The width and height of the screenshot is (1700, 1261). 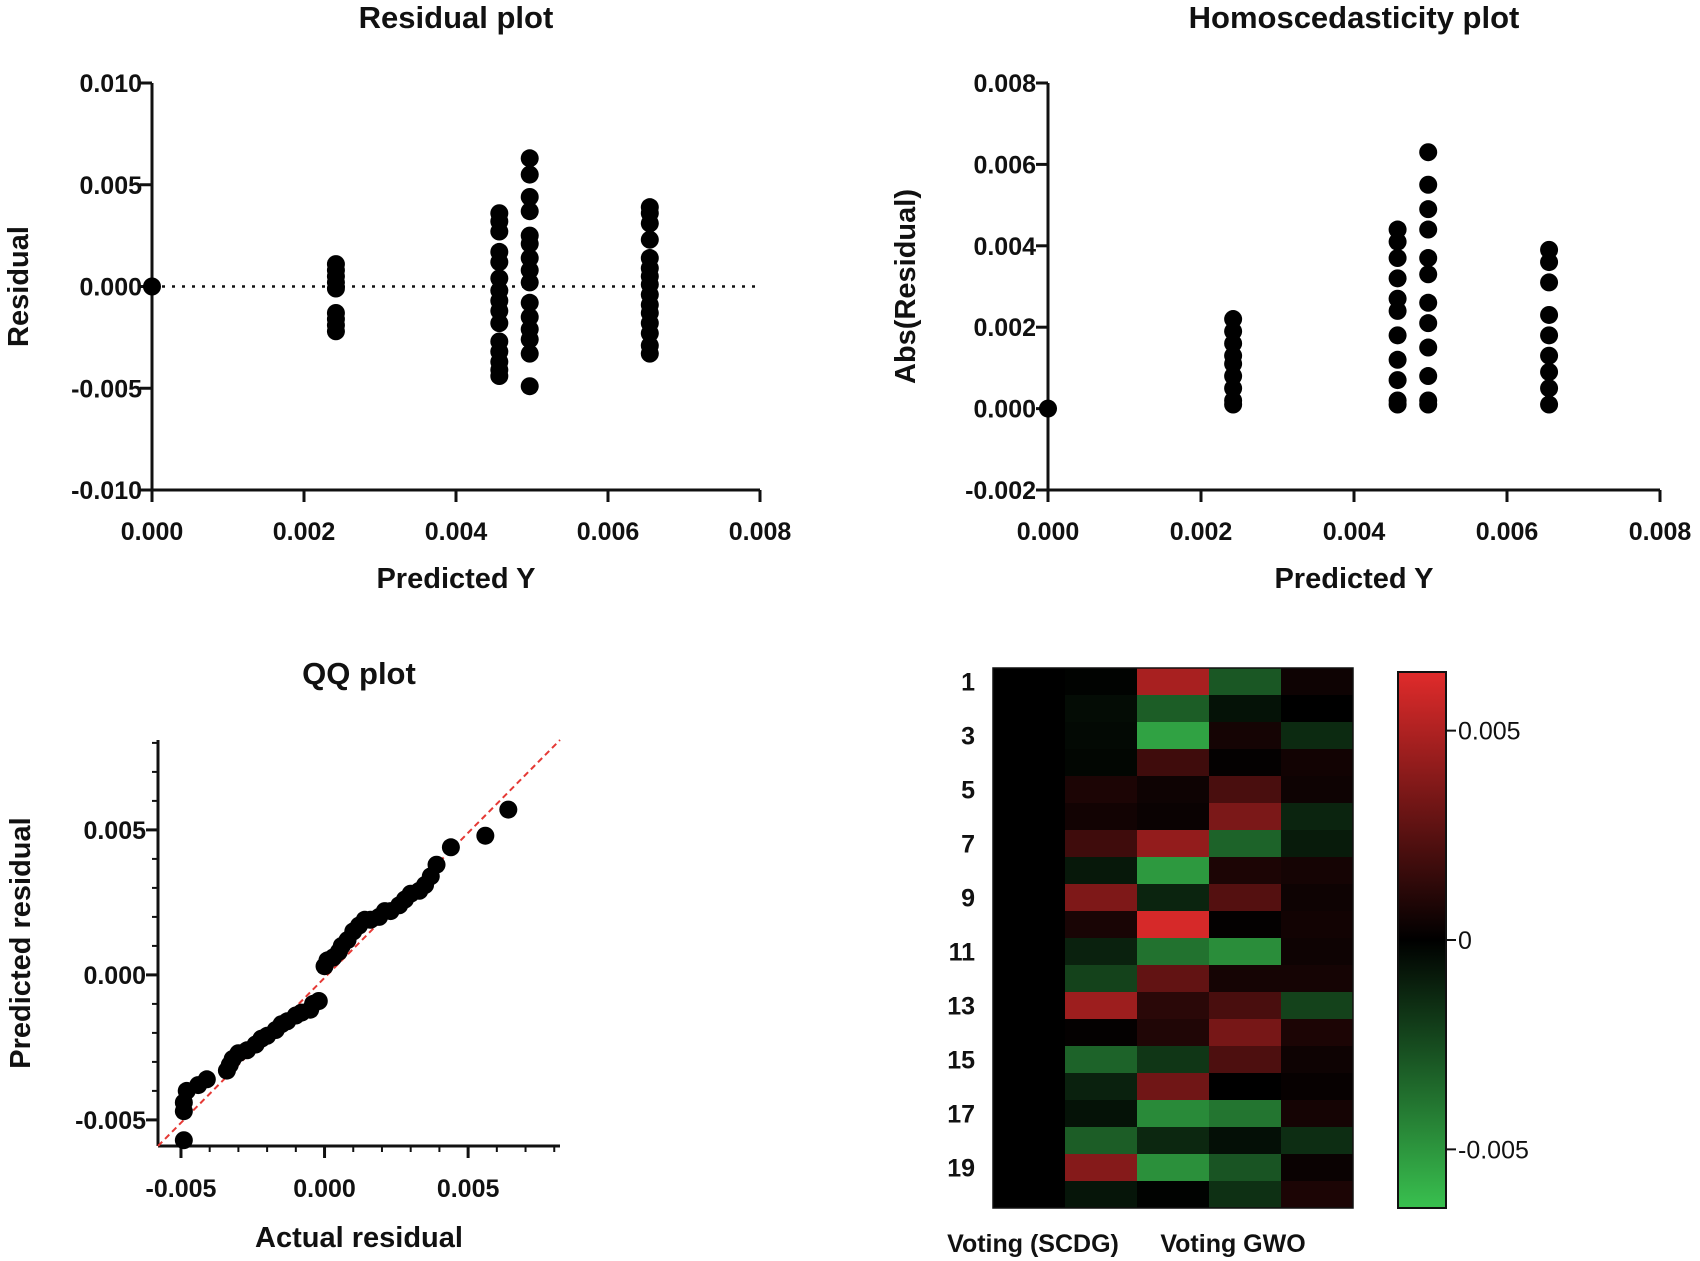 I want to click on homoscedasticity-xlabel: Predicted Y, so click(x=1353, y=579).